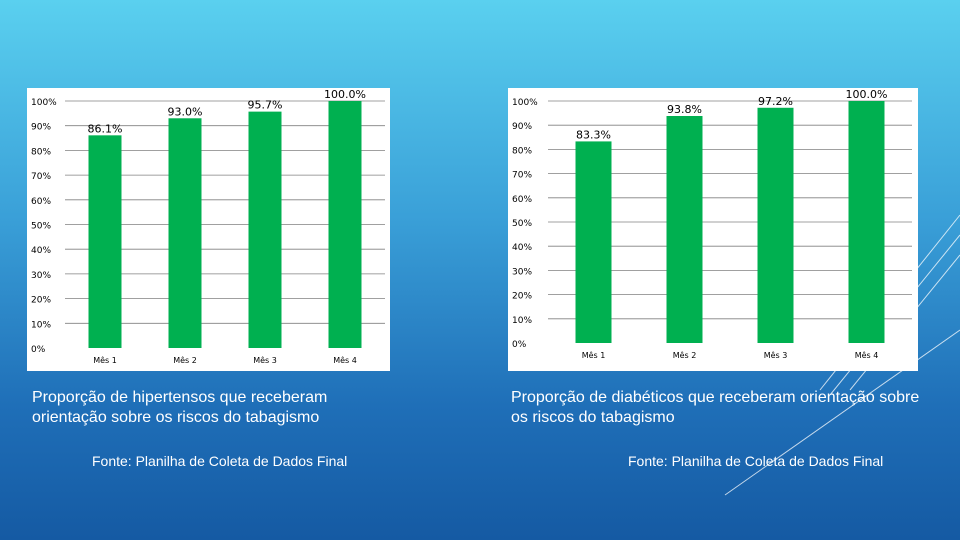 This screenshot has height=540, width=960. I want to click on diabetes-data-label-3: 97.2%, so click(775, 101).